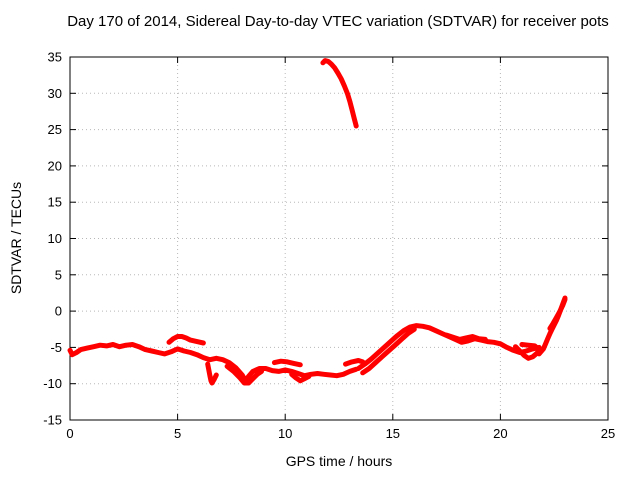  Describe the element at coordinates (16, 238) in the screenshot. I see `y-axis-label: SDTVAR / TECUs` at that location.